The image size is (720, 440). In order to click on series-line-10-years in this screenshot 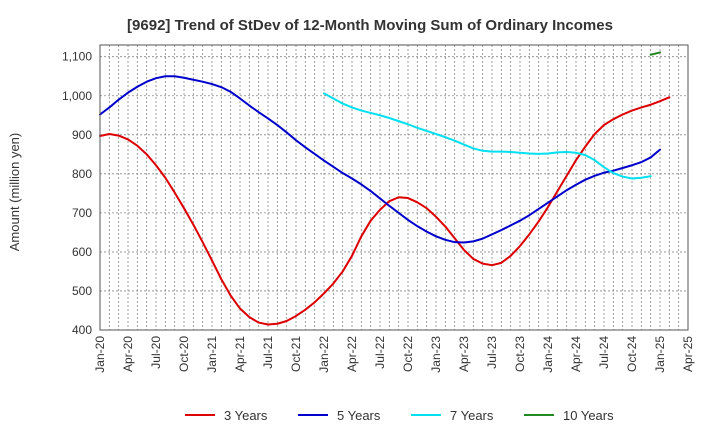, I will do `click(655, 53)`.